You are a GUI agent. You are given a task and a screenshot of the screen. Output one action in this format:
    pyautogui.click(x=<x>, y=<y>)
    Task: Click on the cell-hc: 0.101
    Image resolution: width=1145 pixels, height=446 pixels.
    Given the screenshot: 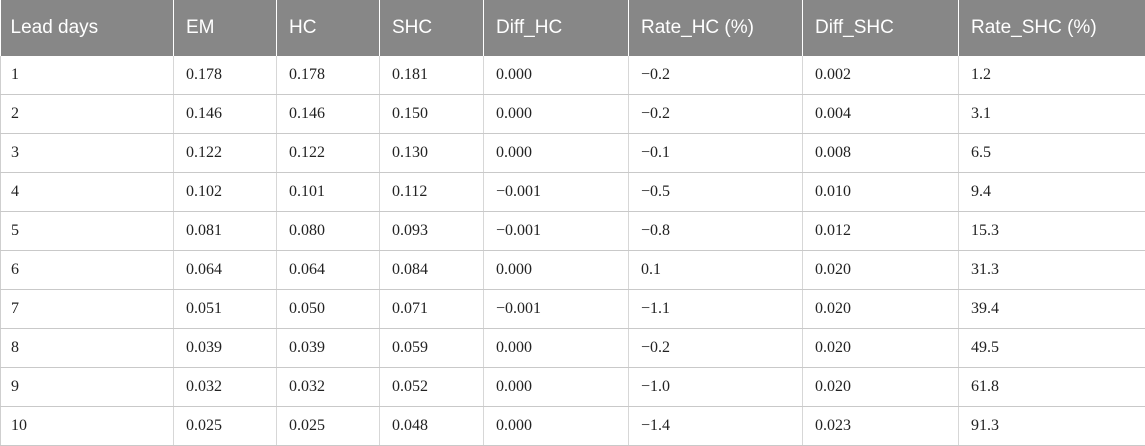 What is the action you would take?
    pyautogui.click(x=328, y=192)
    